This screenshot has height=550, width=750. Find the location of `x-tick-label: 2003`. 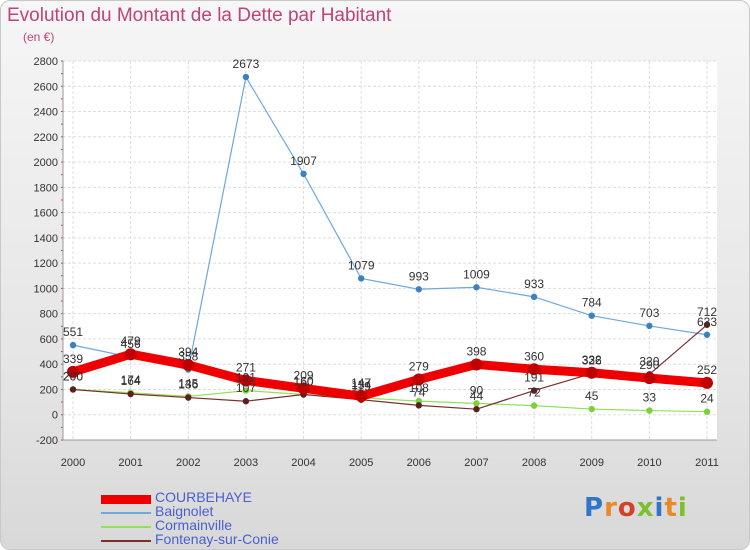

x-tick-label: 2003 is located at coordinates (246, 463).